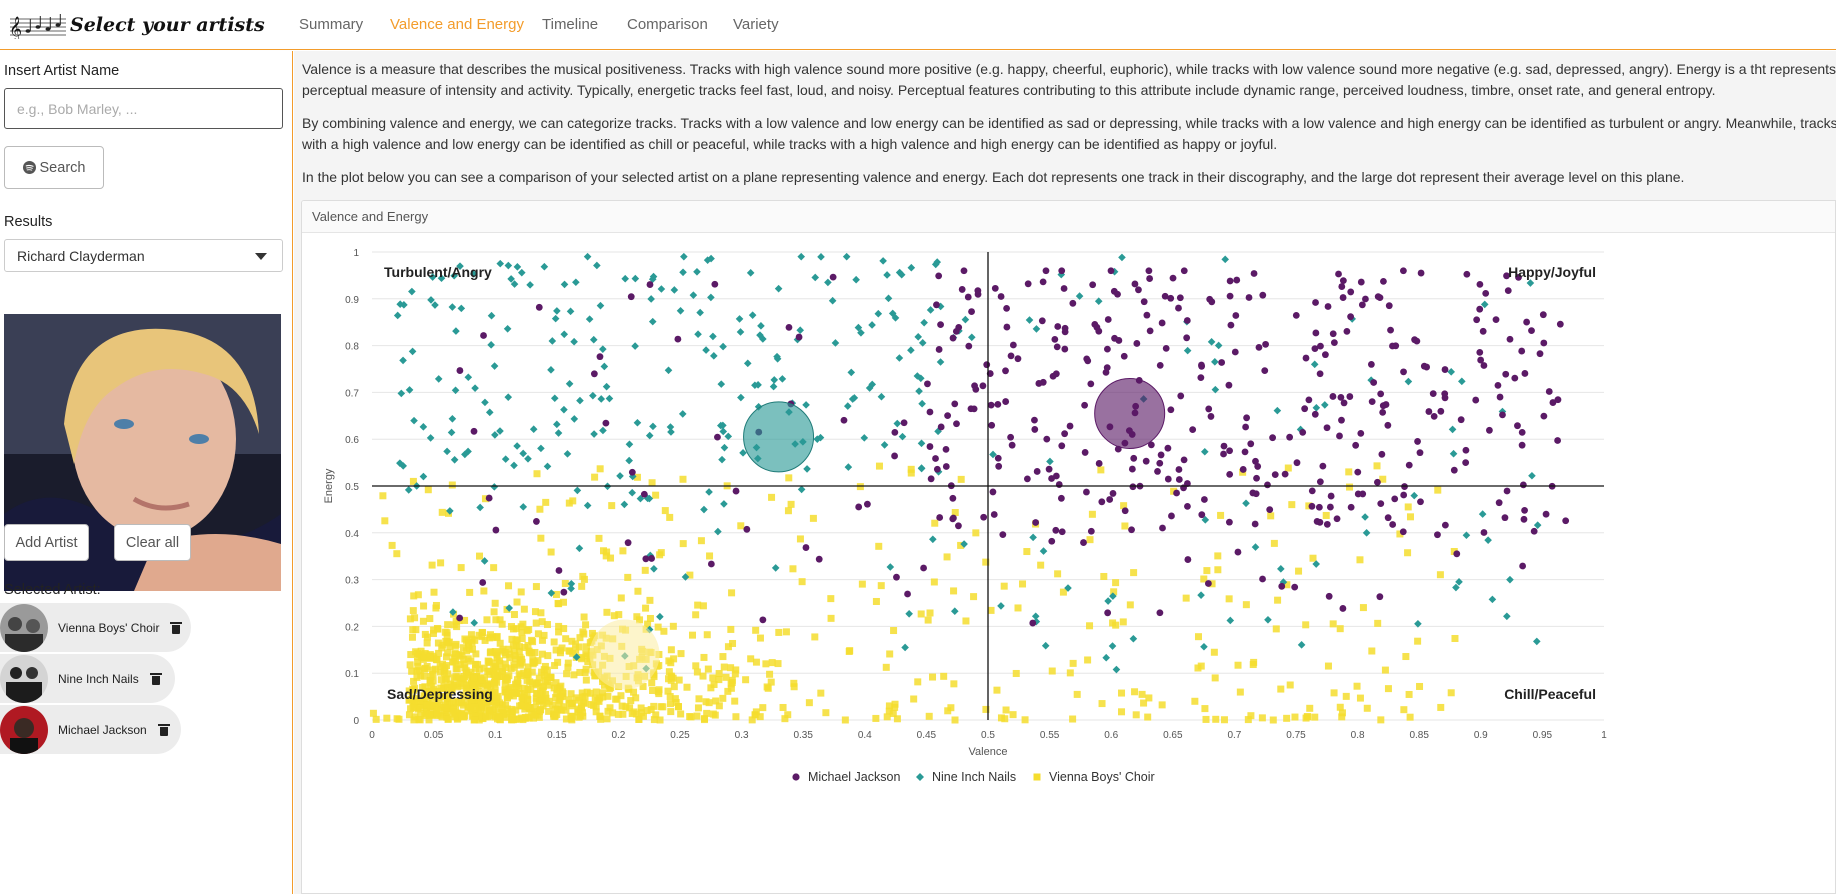 This screenshot has height=894, width=1836. Describe the element at coordinates (54, 167) in the screenshot. I see `search-button: Search` at that location.